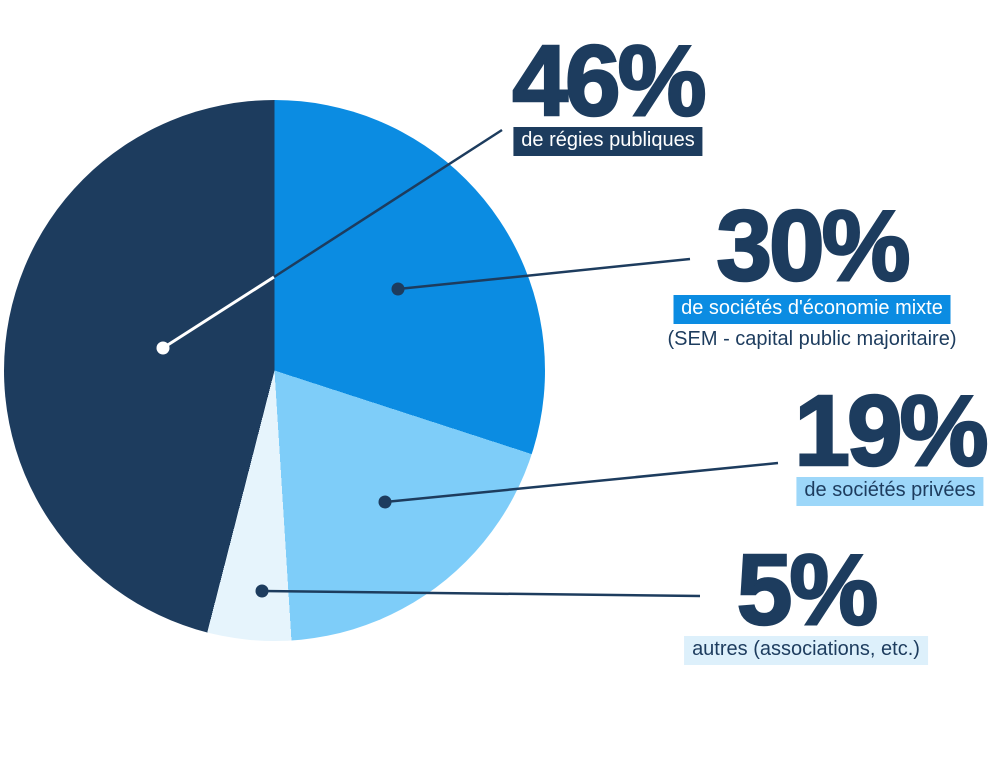  I want to click on sublabel-sem: (SEM - capital public majoritaire), so click(812, 339).